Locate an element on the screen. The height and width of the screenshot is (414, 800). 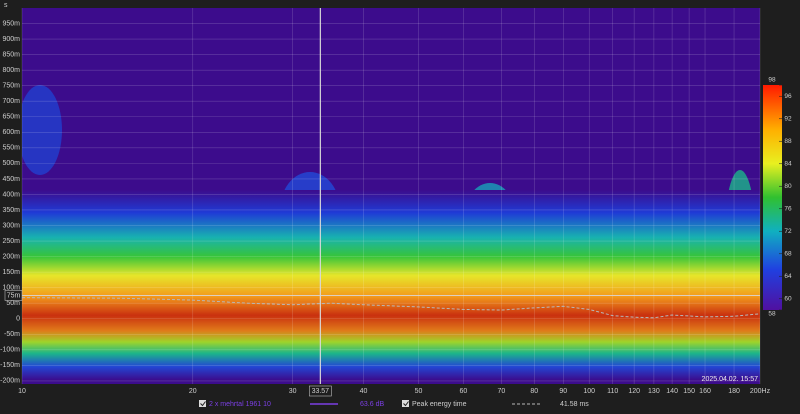
y-tick-label: 300m is located at coordinates (11, 225).